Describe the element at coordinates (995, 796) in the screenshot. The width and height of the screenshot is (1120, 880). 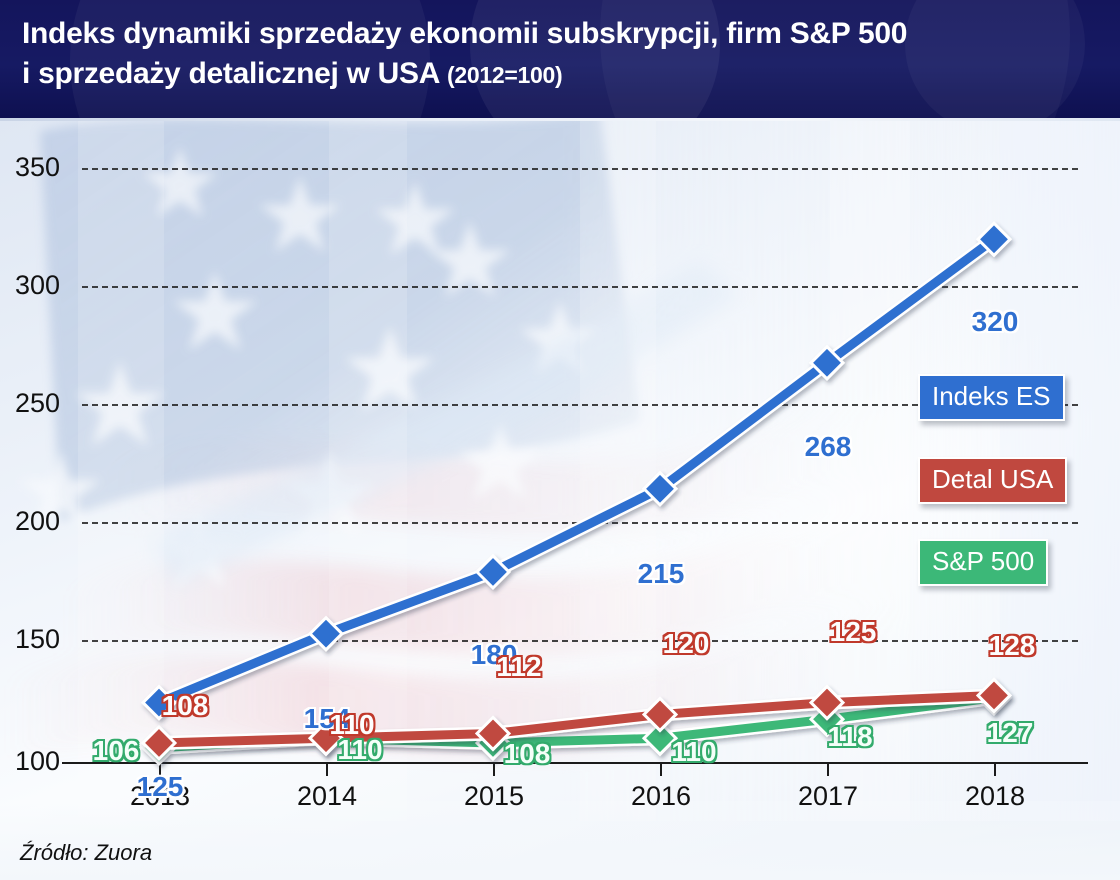
I see `x-tick-label-2018: 2018` at that location.